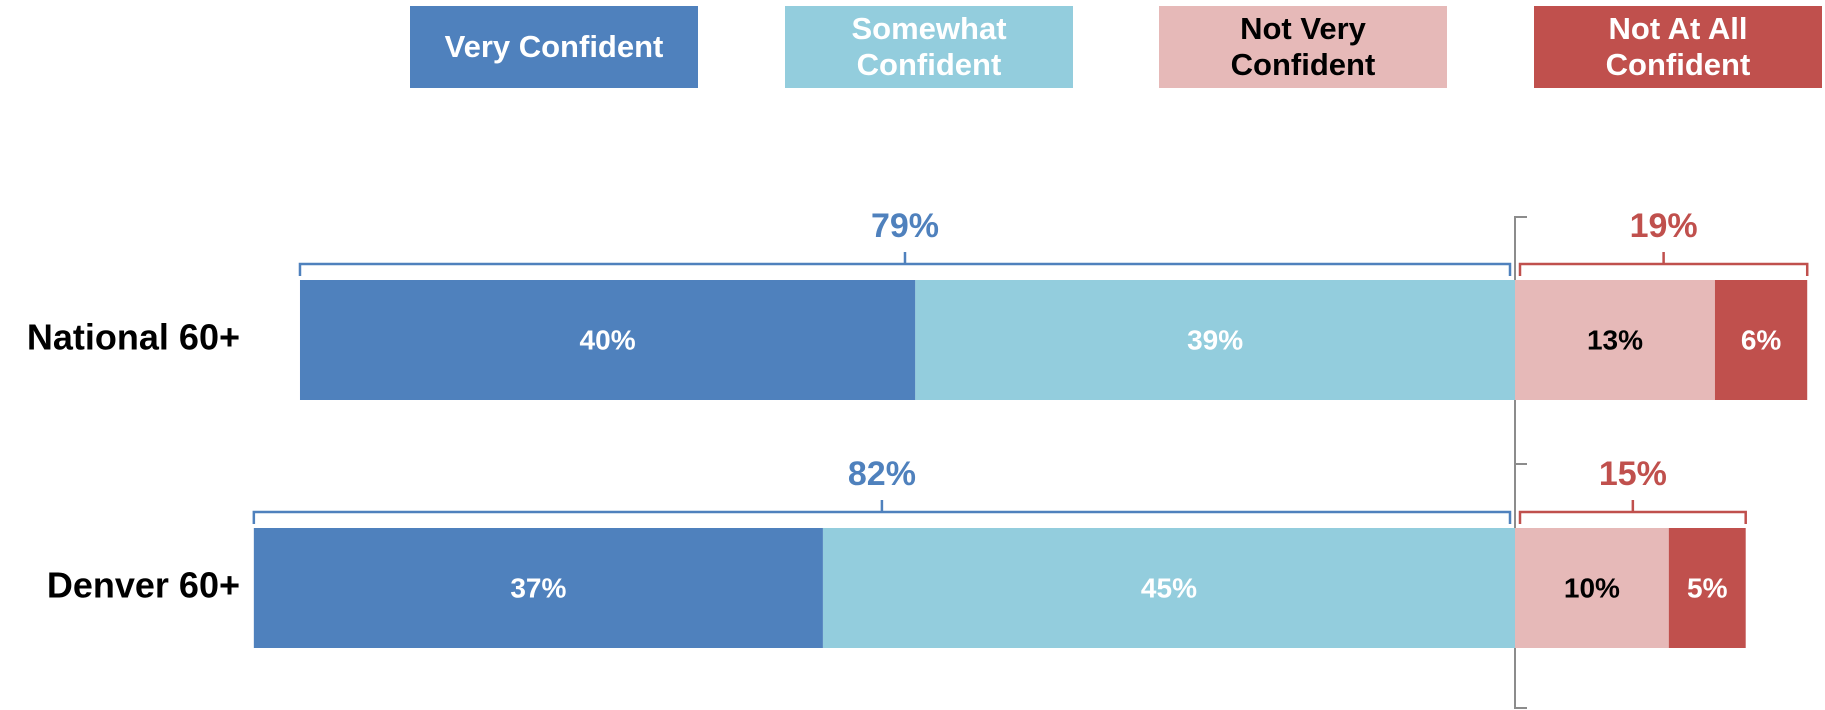 The image size is (1825, 710). I want to click on value-label: 37%, so click(538, 587).